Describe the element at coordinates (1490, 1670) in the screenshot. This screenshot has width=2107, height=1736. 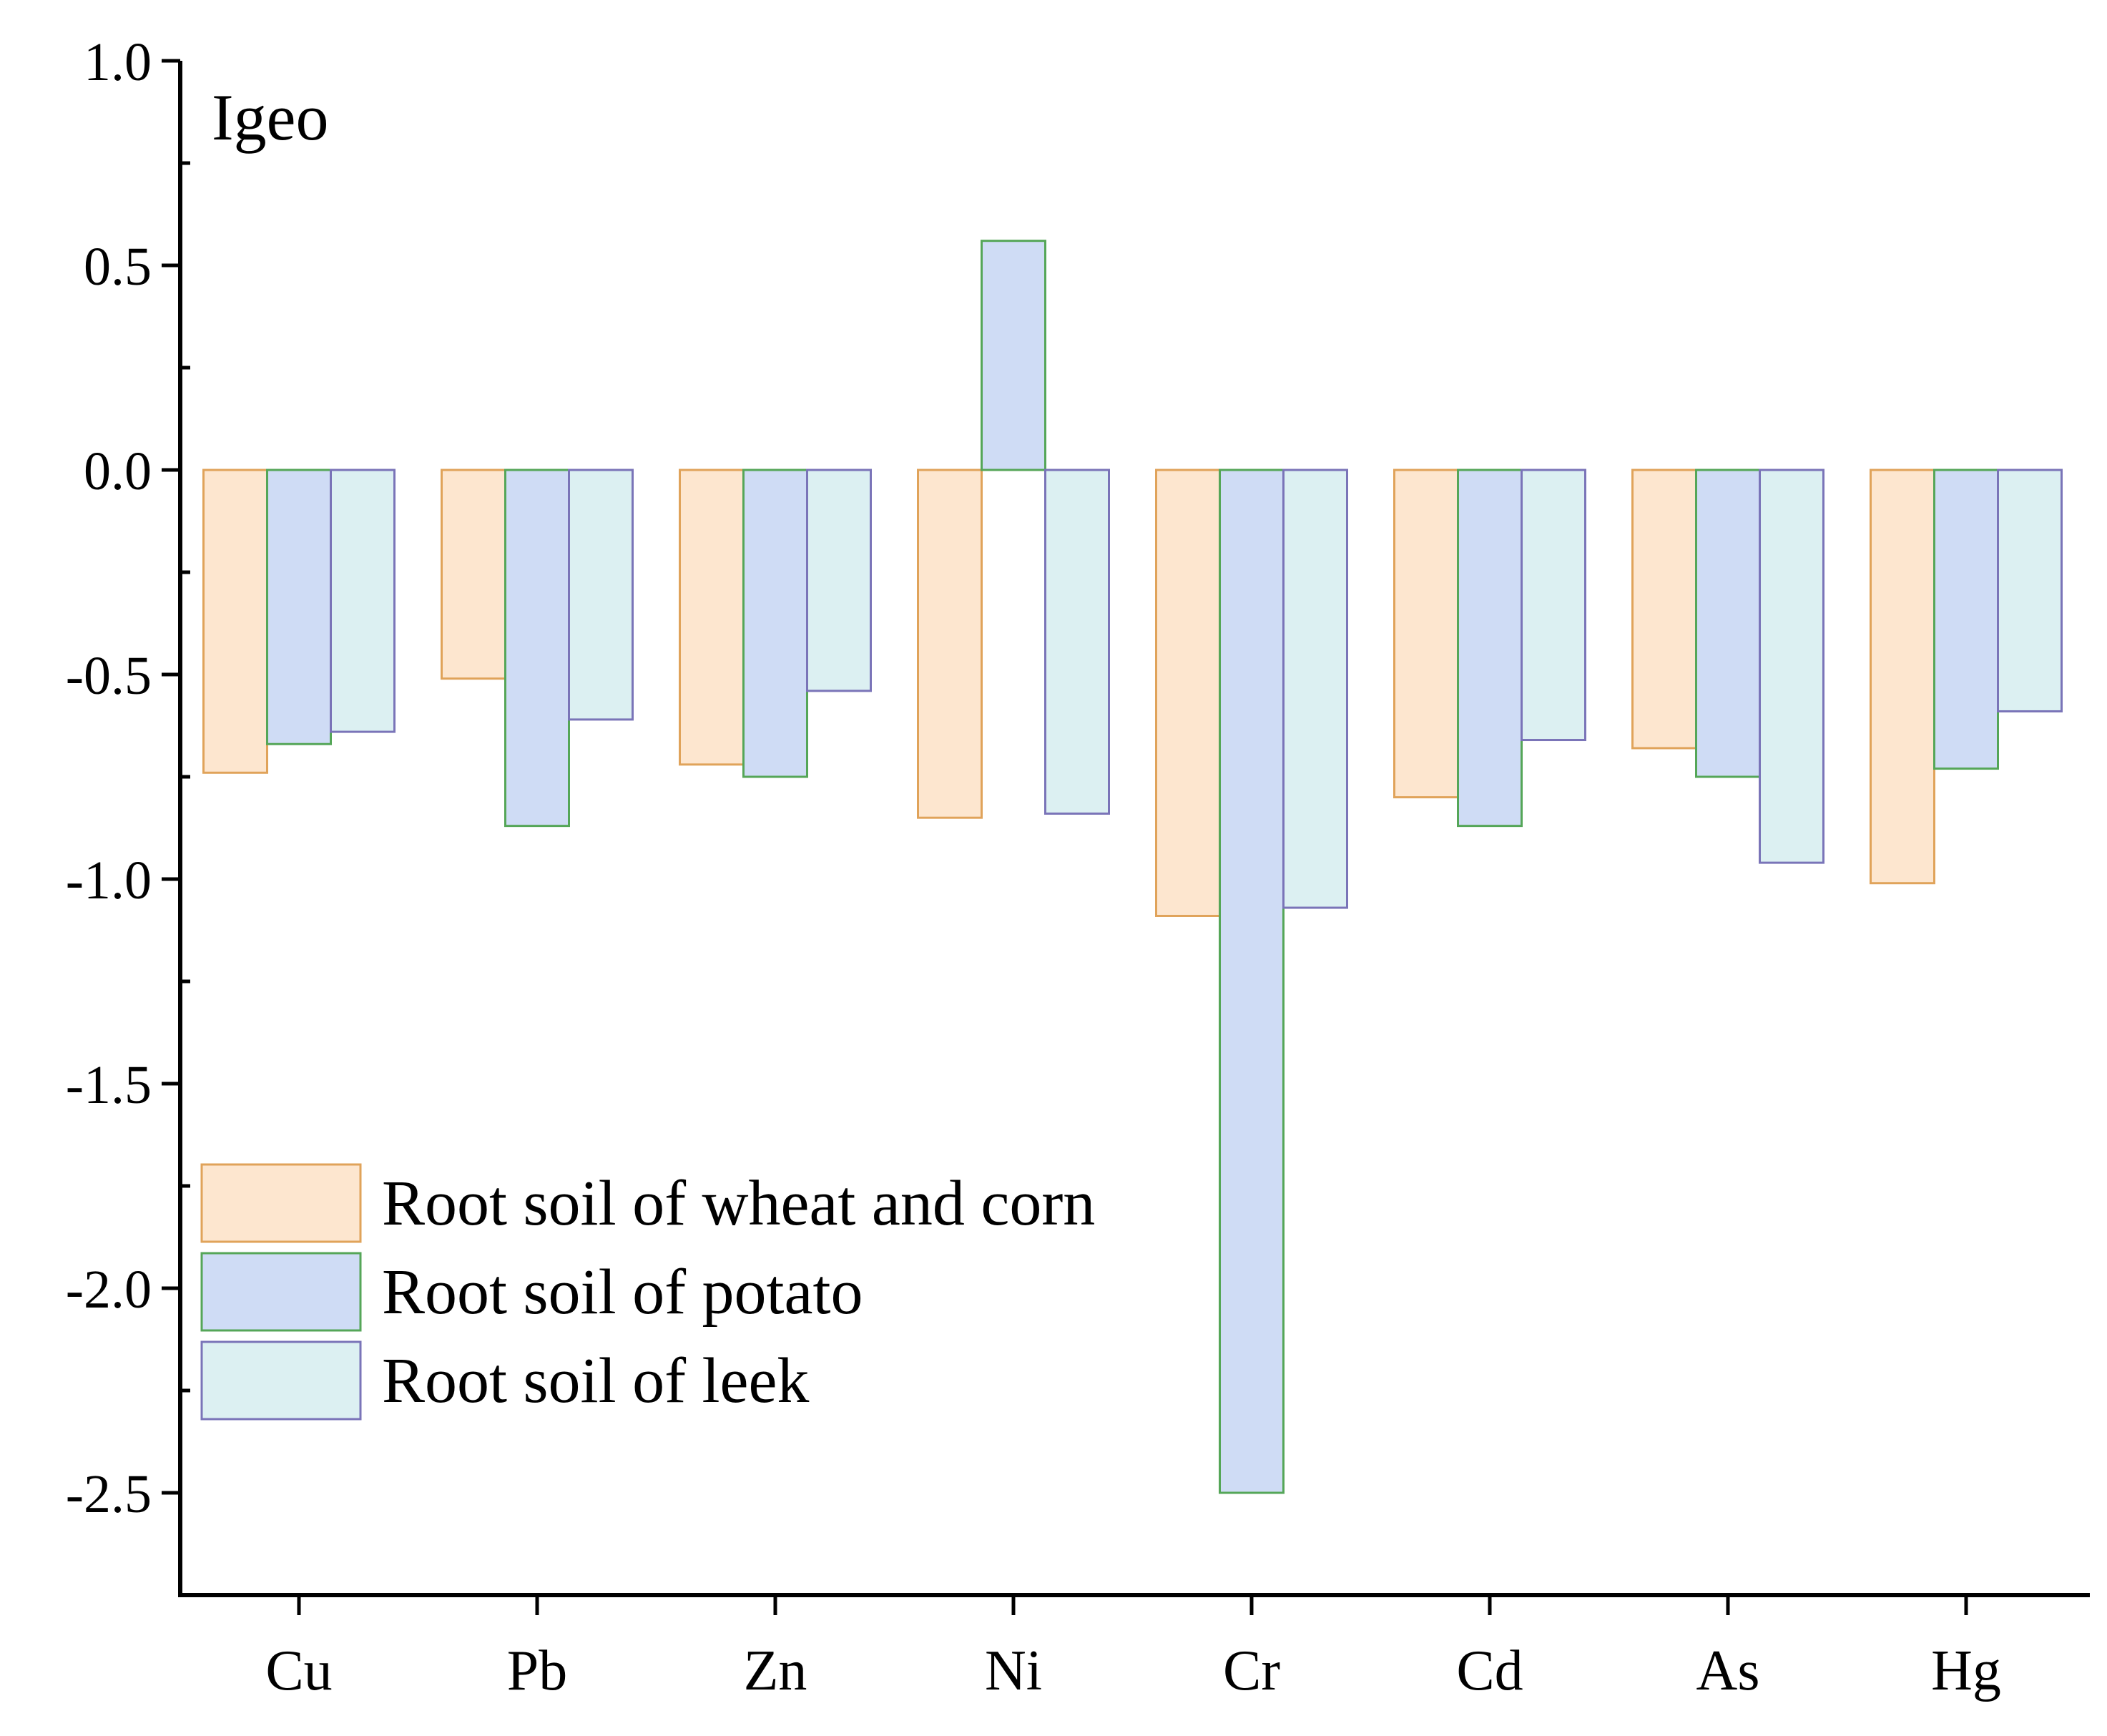
I see `x-tick-label-cd: Cd` at that location.